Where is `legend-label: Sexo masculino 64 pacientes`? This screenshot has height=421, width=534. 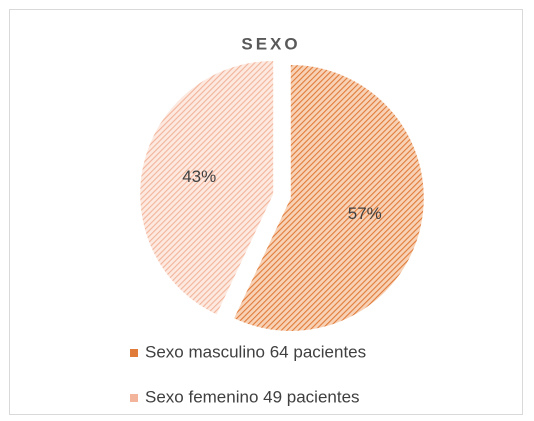 legend-label: Sexo masculino 64 pacientes is located at coordinates (255, 351).